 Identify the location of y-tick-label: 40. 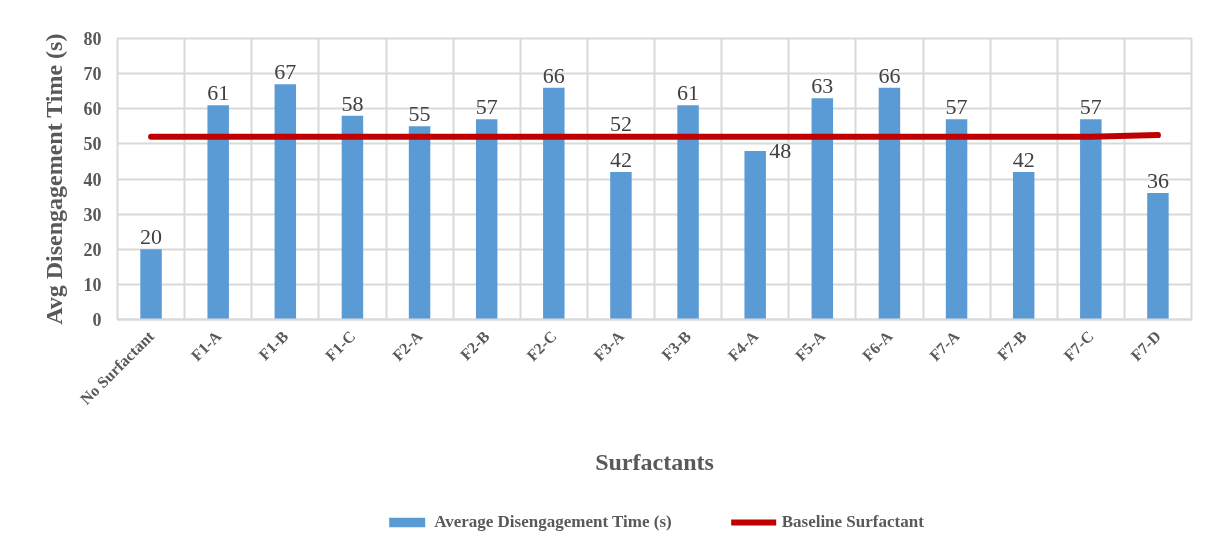
(92, 179).